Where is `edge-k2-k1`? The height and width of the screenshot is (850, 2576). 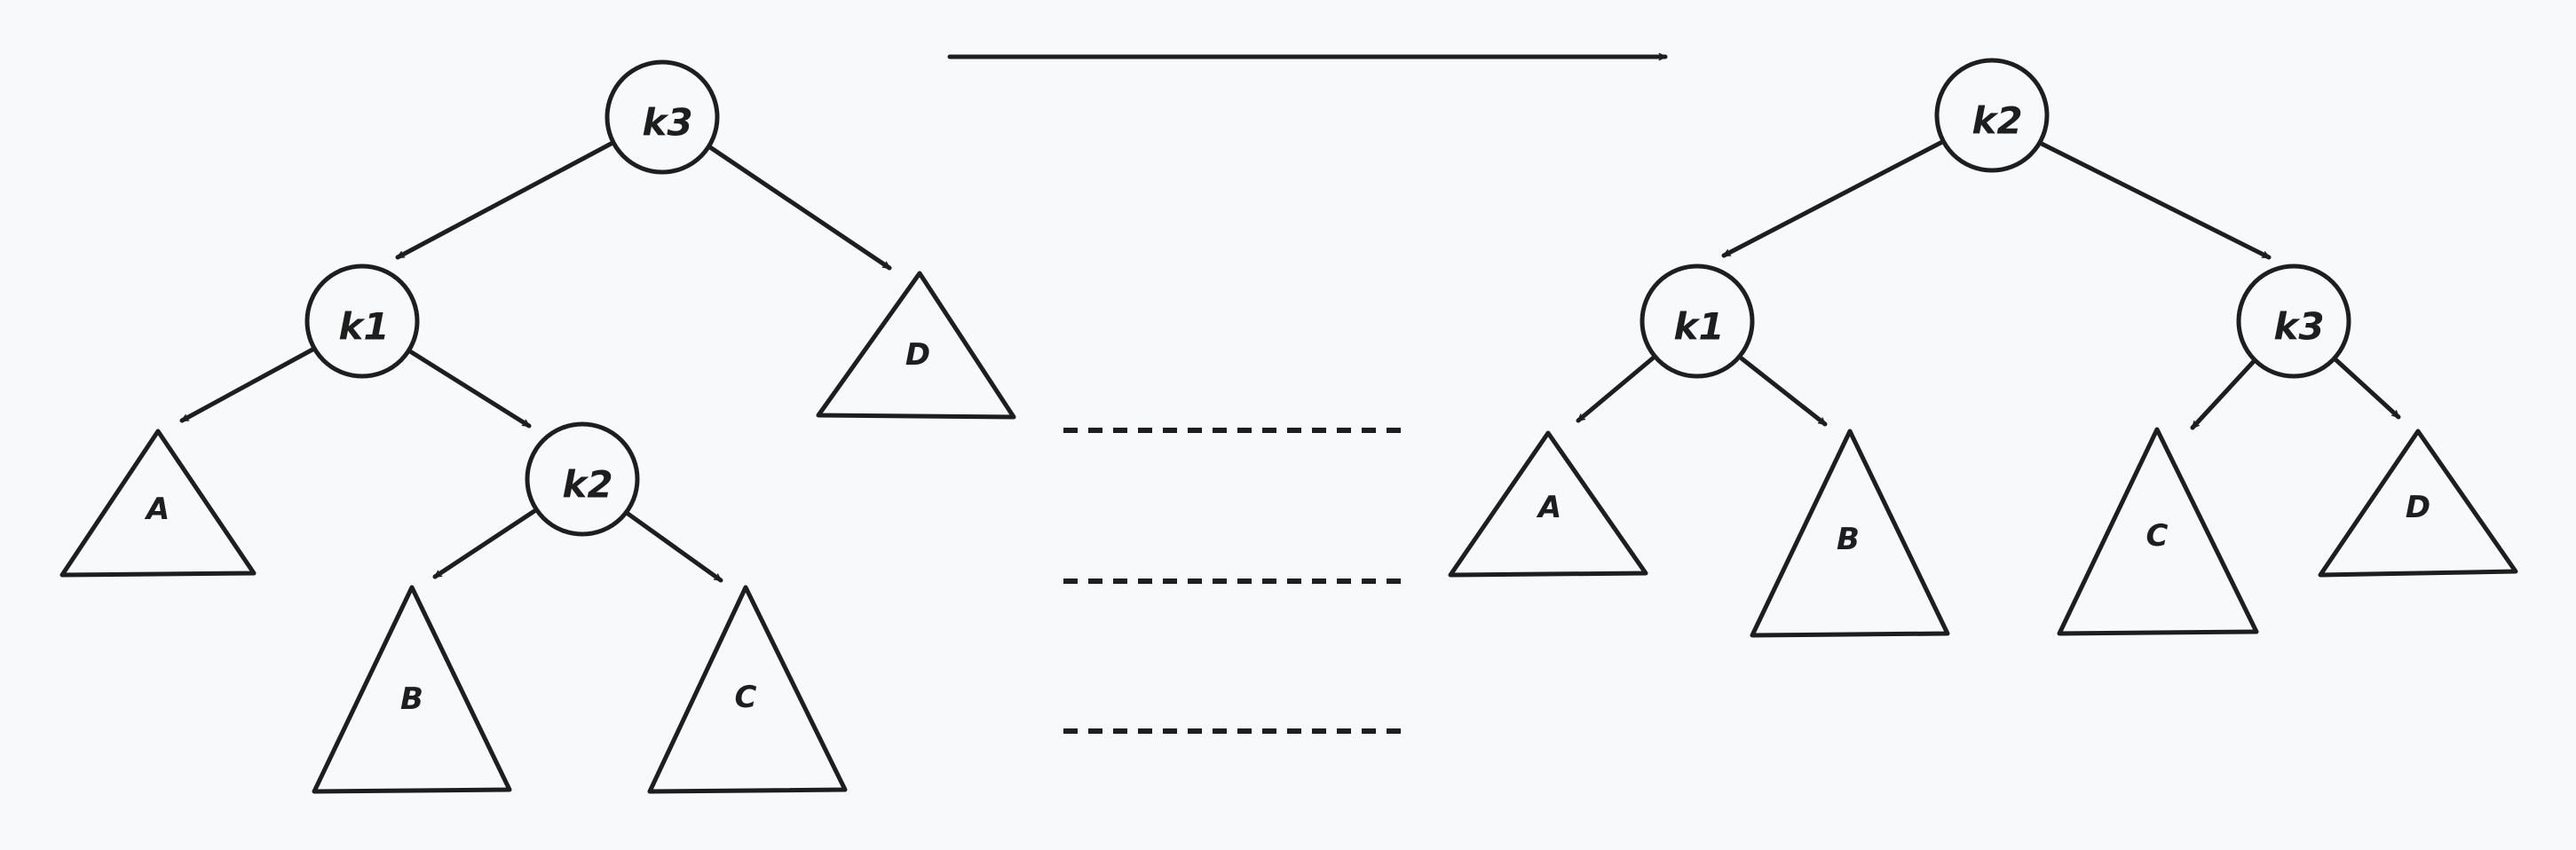 edge-k2-k1 is located at coordinates (1833, 198).